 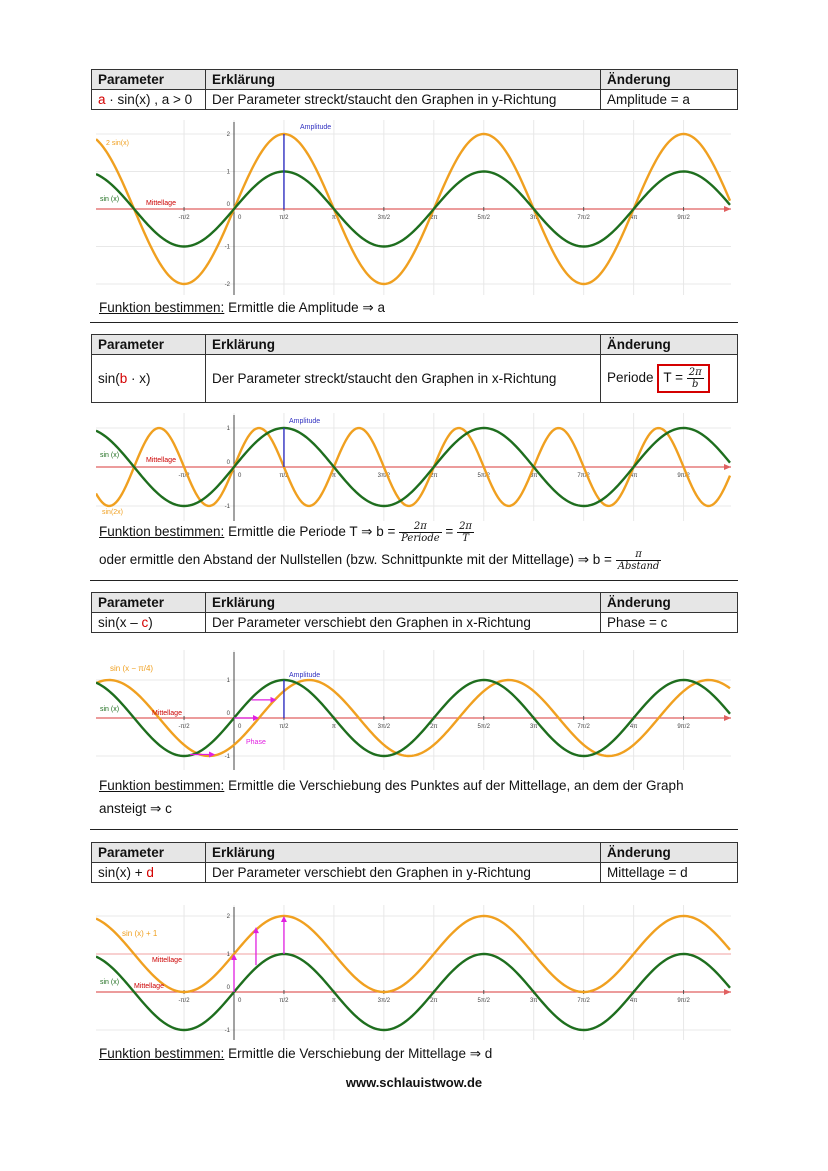 I want to click on label-green: sin (x), so click(x=109, y=455).